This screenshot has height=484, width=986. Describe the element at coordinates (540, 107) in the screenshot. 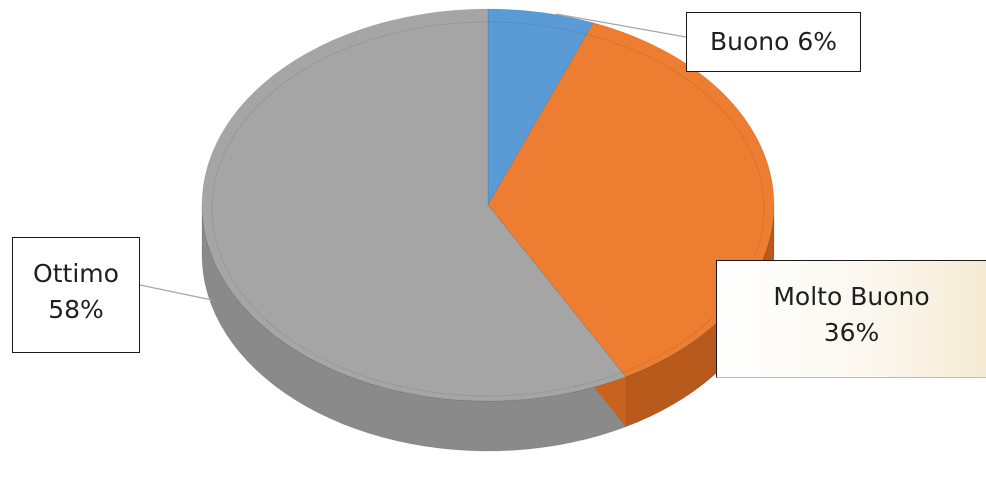

I see `pie-slice-buono` at that location.